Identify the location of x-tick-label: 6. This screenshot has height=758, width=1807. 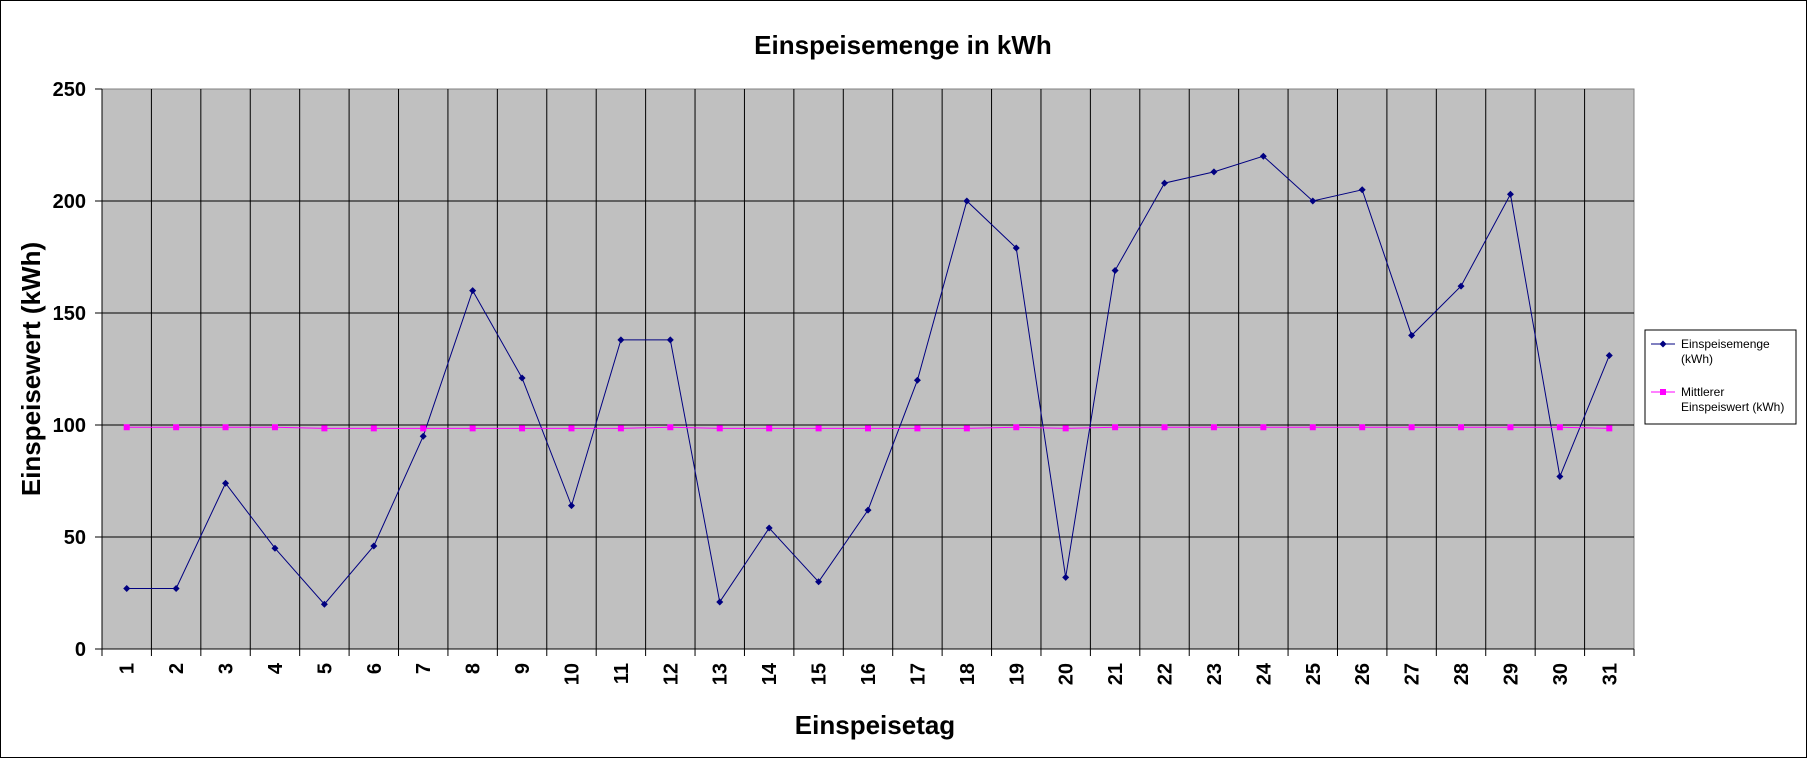
(375, 668).